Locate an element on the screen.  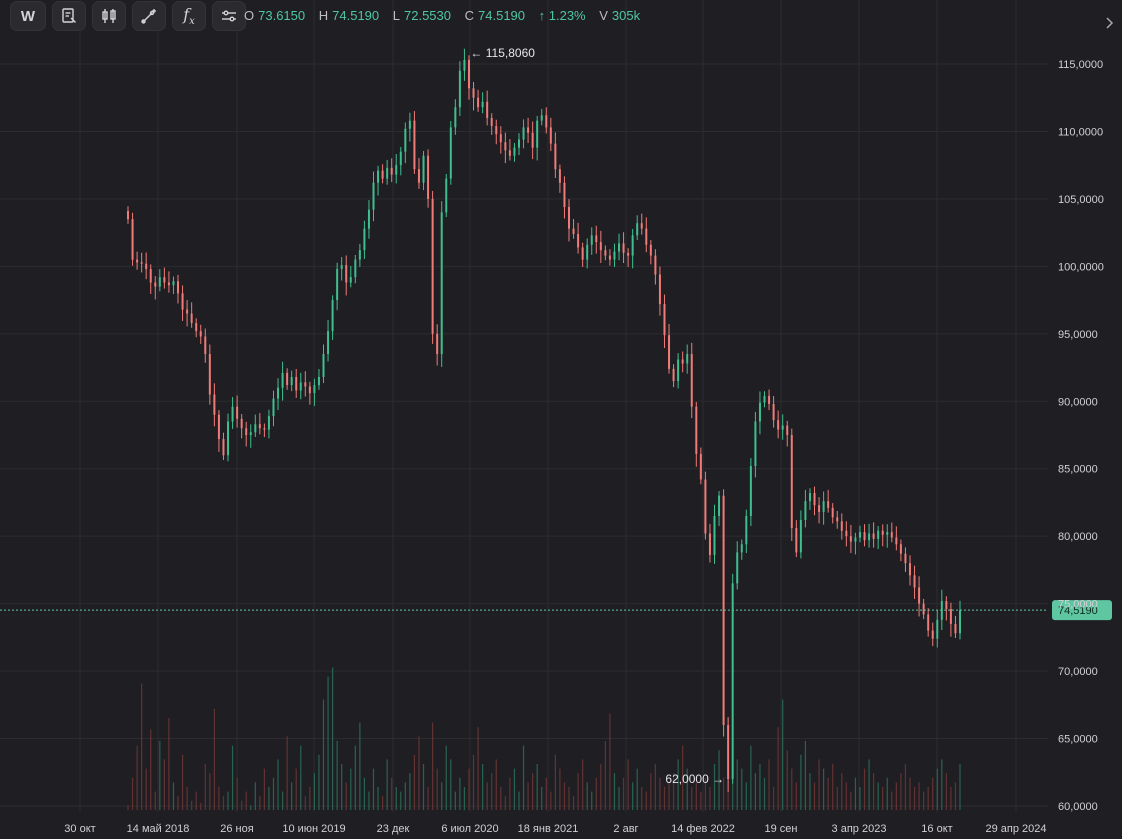
chart-type-button is located at coordinates (109, 16).